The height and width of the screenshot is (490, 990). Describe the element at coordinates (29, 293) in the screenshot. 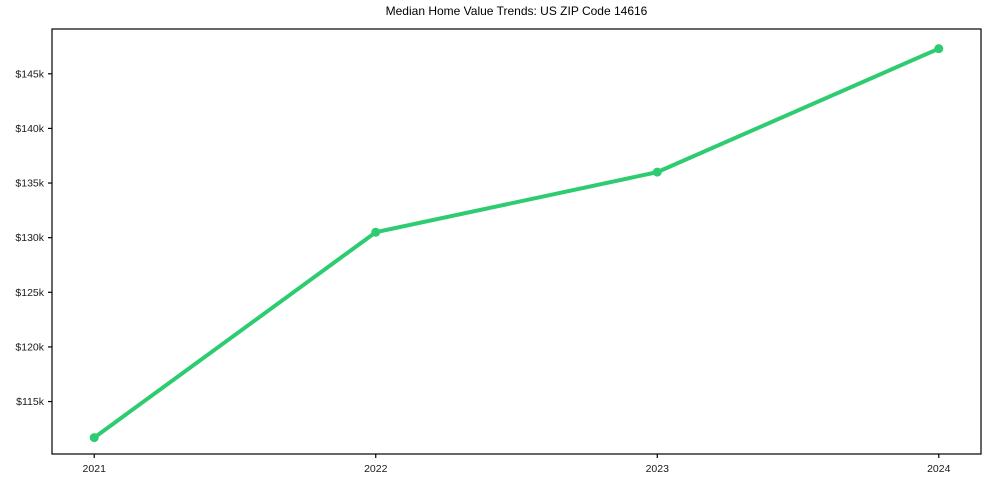

I see `y-tick-label: $125k` at that location.